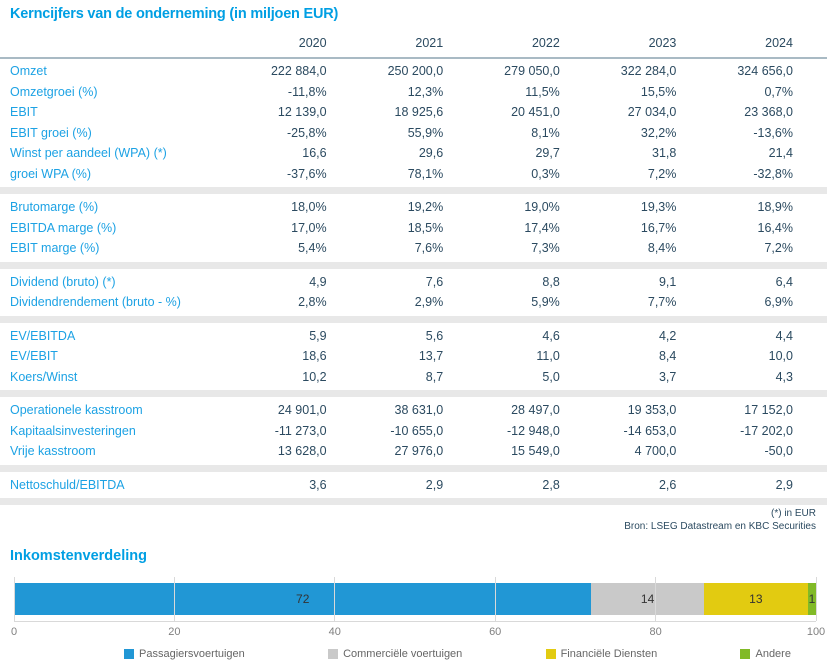 Image resolution: width=827 pixels, height=660 pixels. What do you see at coordinates (425, 173) in the screenshot?
I see `cell-value: 78,1%` at bounding box center [425, 173].